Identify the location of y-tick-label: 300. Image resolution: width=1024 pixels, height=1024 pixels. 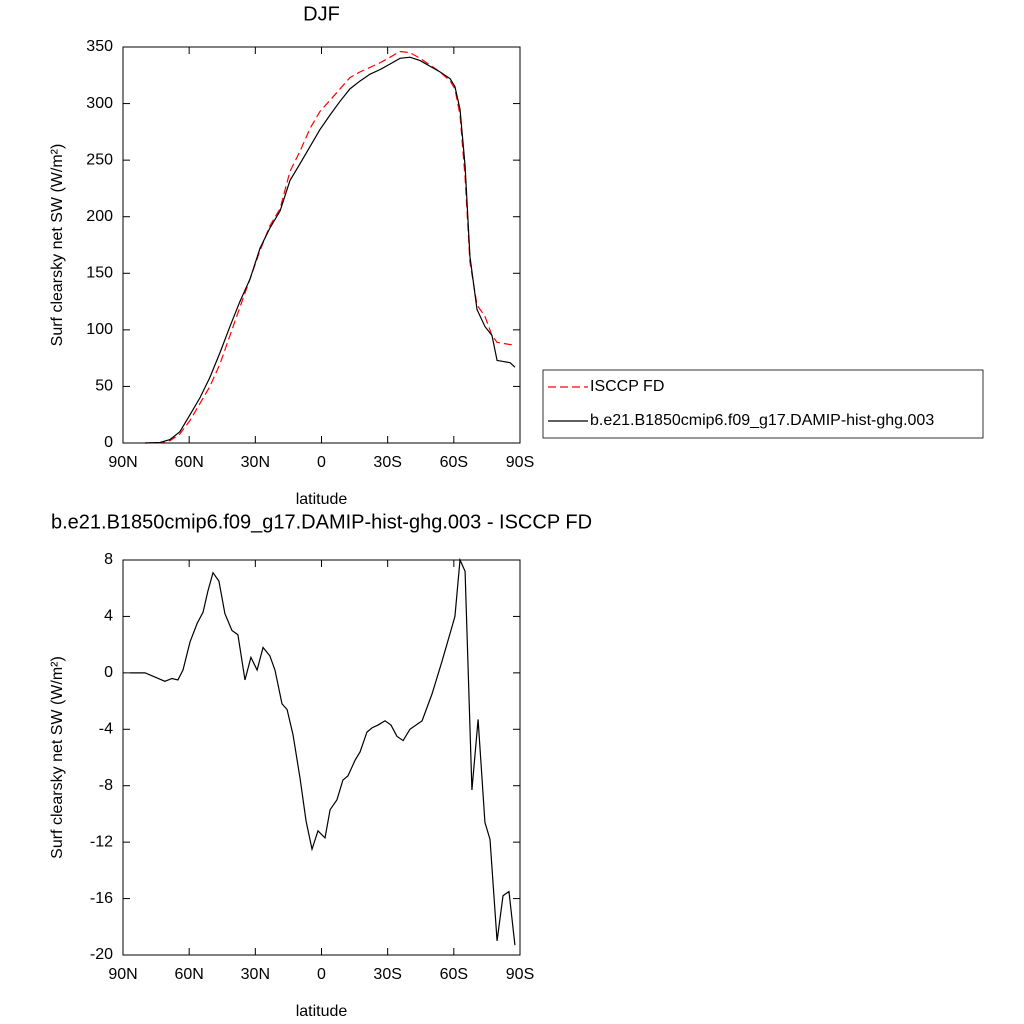
(99, 103).